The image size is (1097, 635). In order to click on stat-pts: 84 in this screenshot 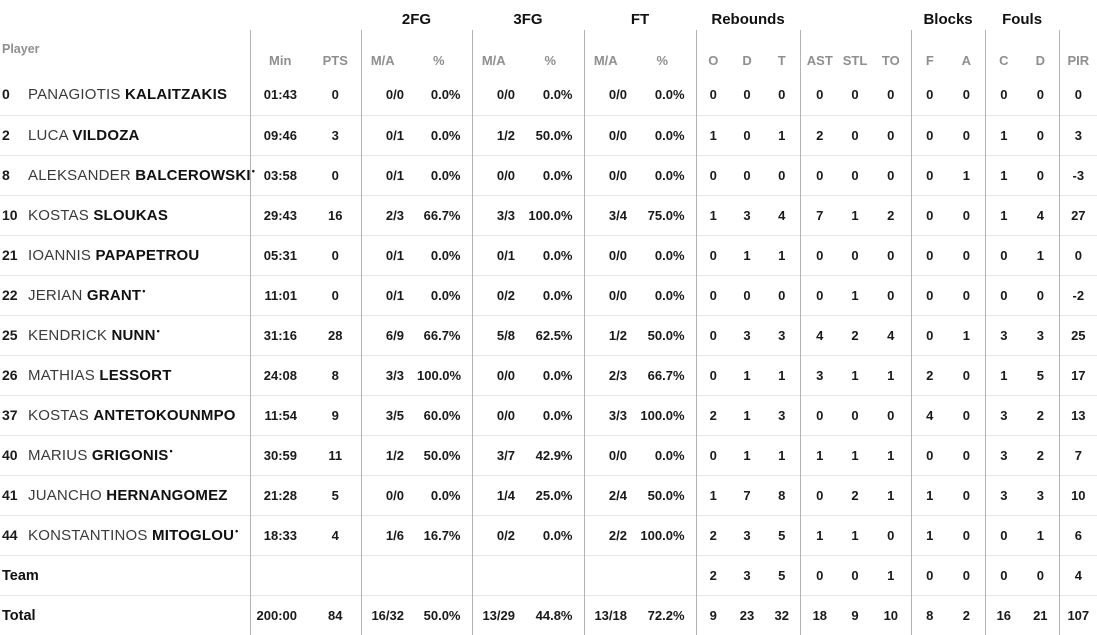, I will do `click(335, 615)`.